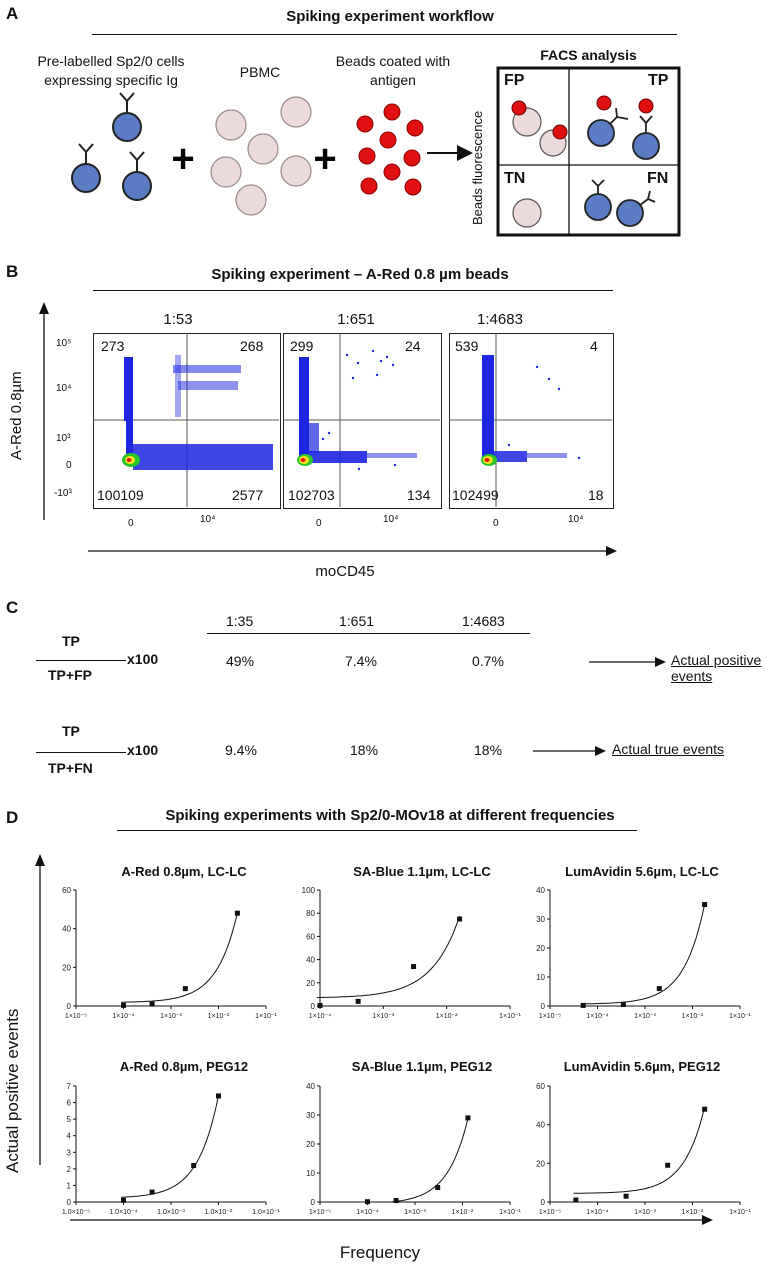  What do you see at coordinates (70, 768) in the screenshot?
I see `row2-denominator: TP+FN` at bounding box center [70, 768].